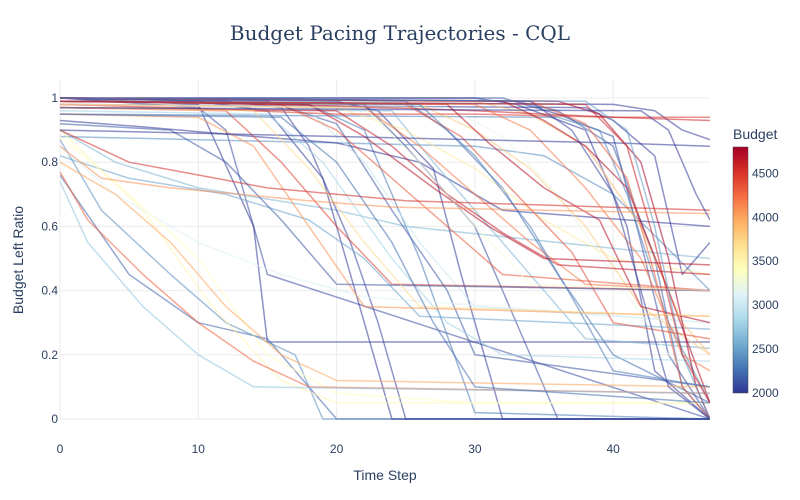  What do you see at coordinates (54, 98) in the screenshot?
I see `y-tick-label: 1` at bounding box center [54, 98].